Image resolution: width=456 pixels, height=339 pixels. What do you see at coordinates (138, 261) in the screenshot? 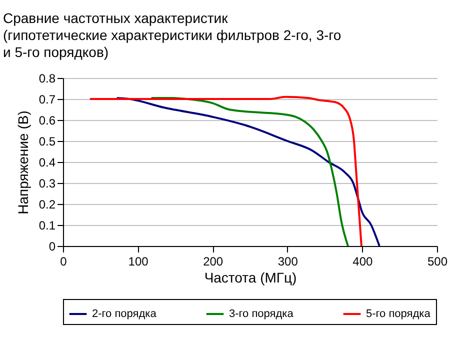
I see `x-tick-label: 100` at bounding box center [138, 261].